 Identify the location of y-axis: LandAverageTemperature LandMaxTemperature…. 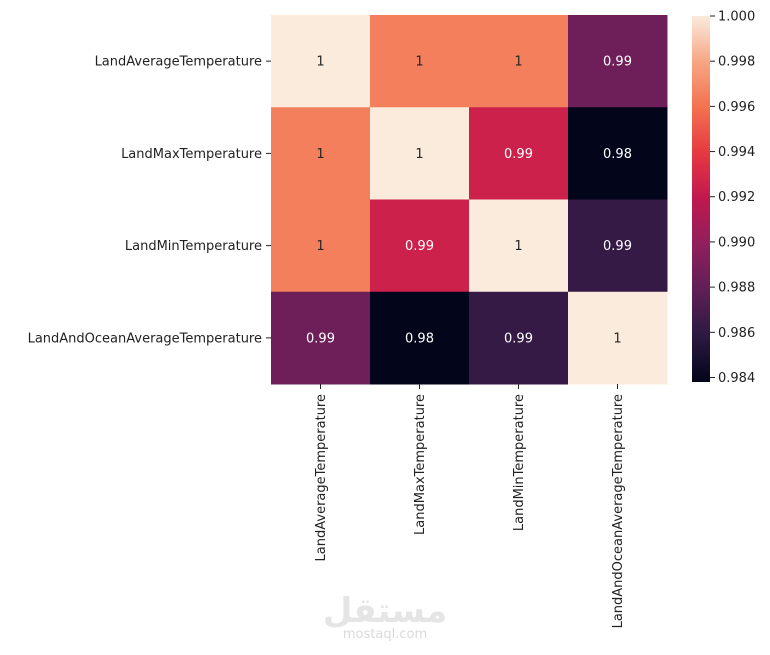
(149, 200).